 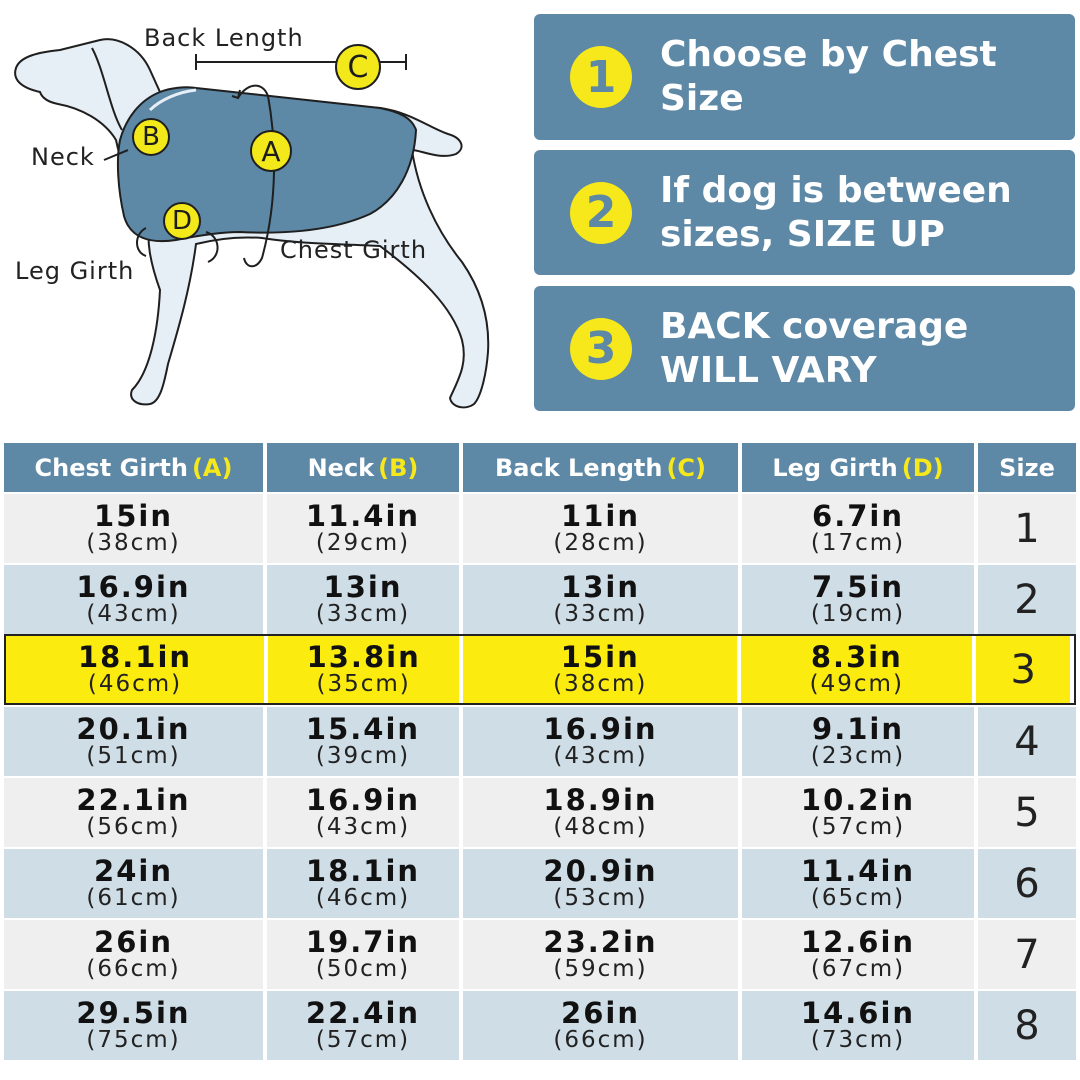 I want to click on cm-value: (19cm), so click(x=858, y=613).